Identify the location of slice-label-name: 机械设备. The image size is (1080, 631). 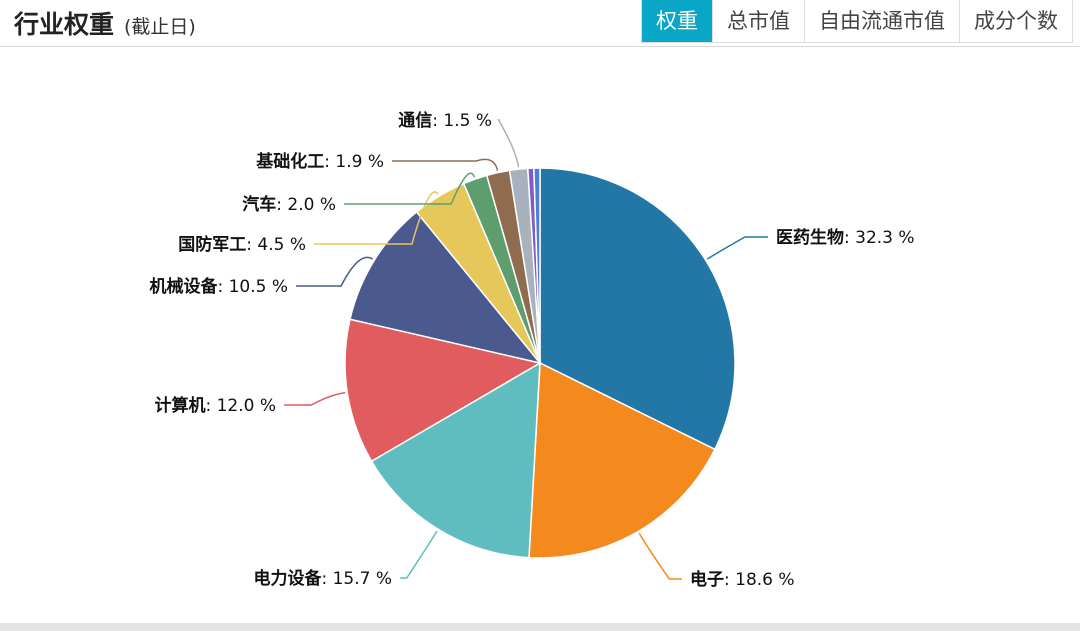
(183, 286).